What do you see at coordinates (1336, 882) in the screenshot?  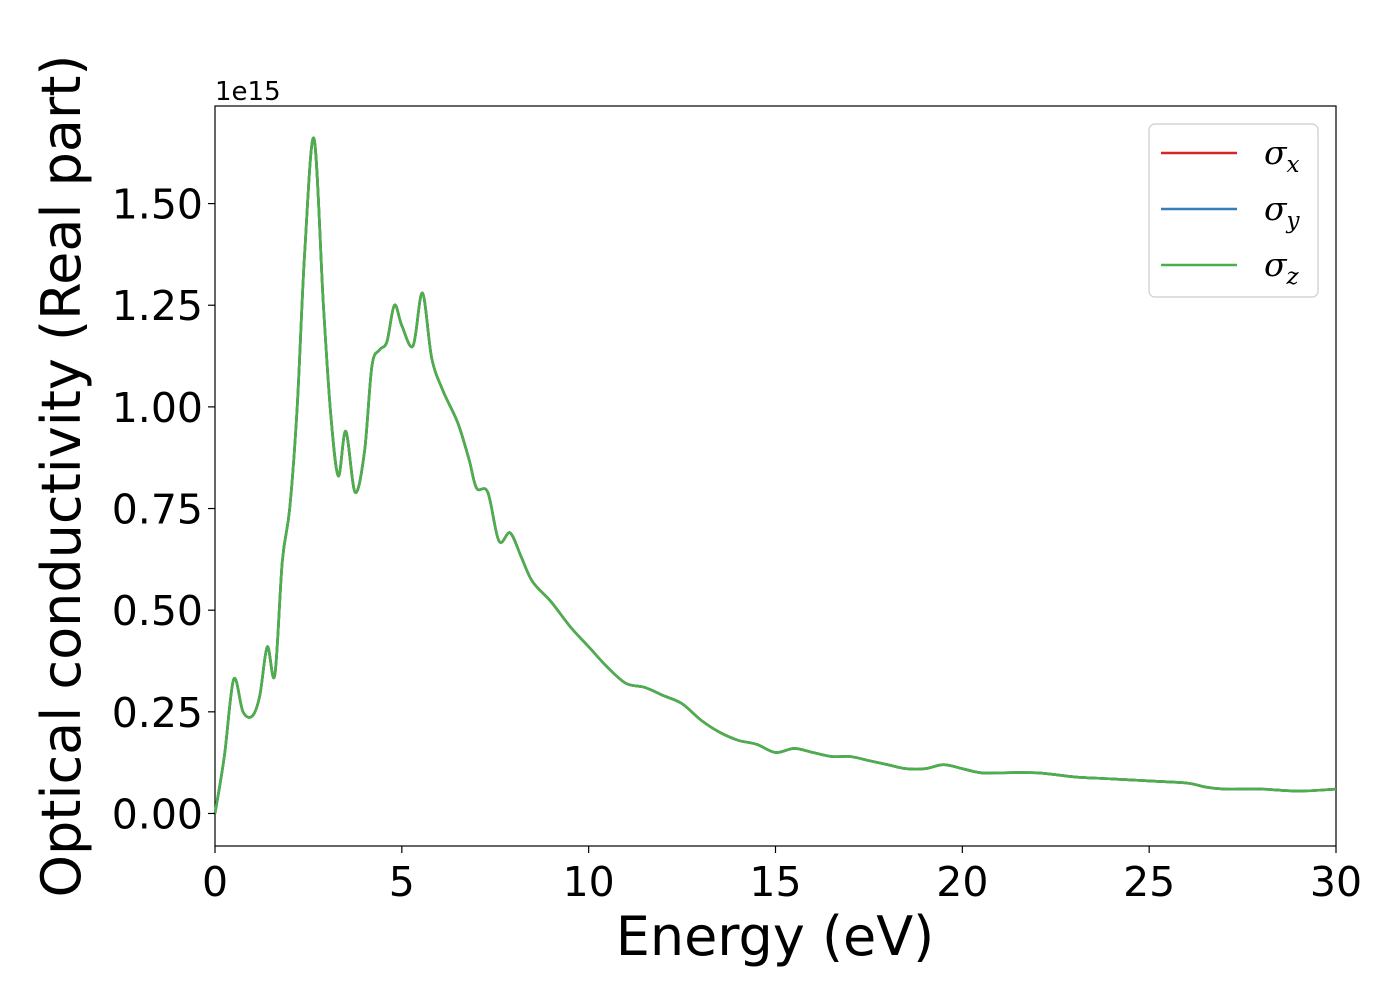 I see `x-tick-label: 30` at bounding box center [1336, 882].